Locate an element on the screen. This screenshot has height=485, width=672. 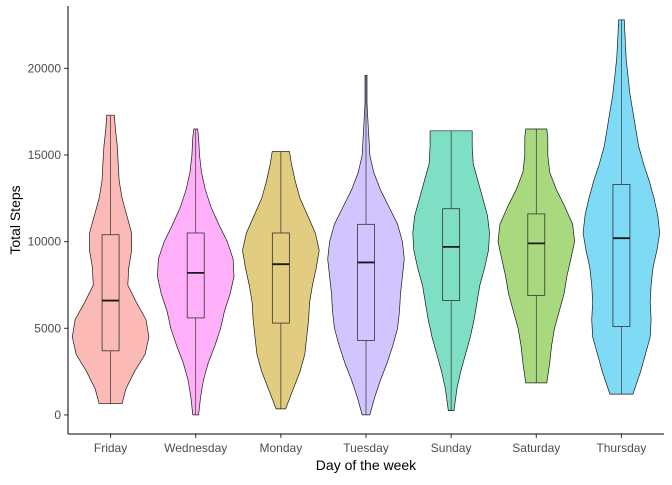
box-saturday is located at coordinates (536, 254).